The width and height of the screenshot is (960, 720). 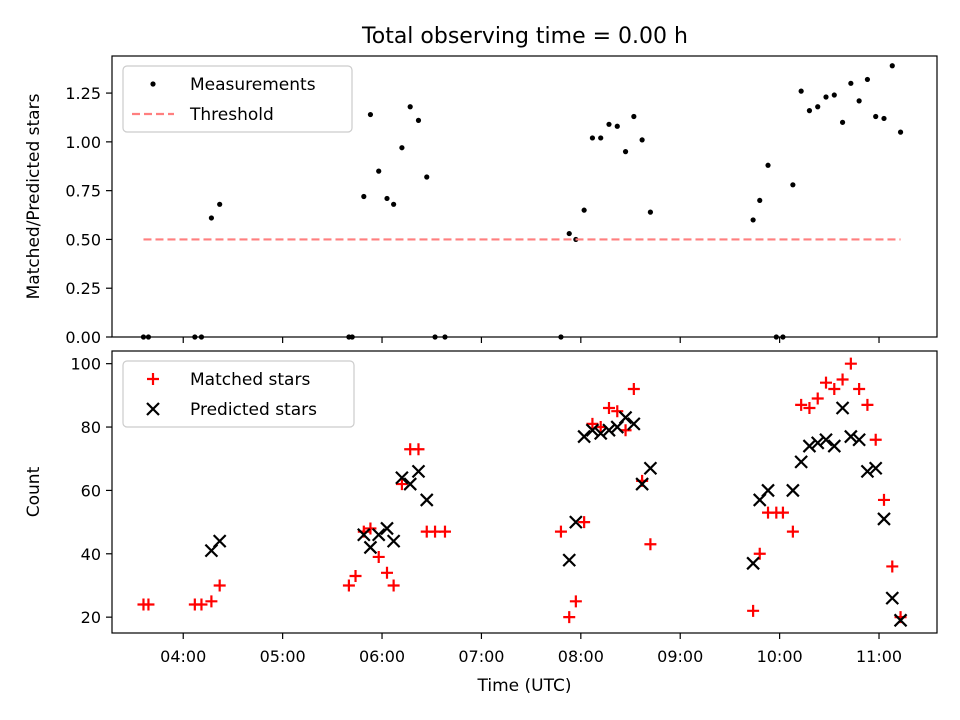 What do you see at coordinates (34, 196) in the screenshot?
I see `y-axis-label: Matched/Predicted stars` at bounding box center [34, 196].